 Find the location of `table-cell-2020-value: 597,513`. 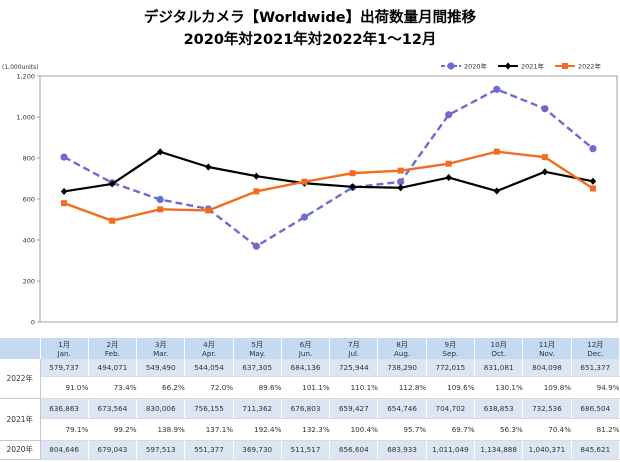

table-cell-2020-value: 597,513 is located at coordinates (161, 450).